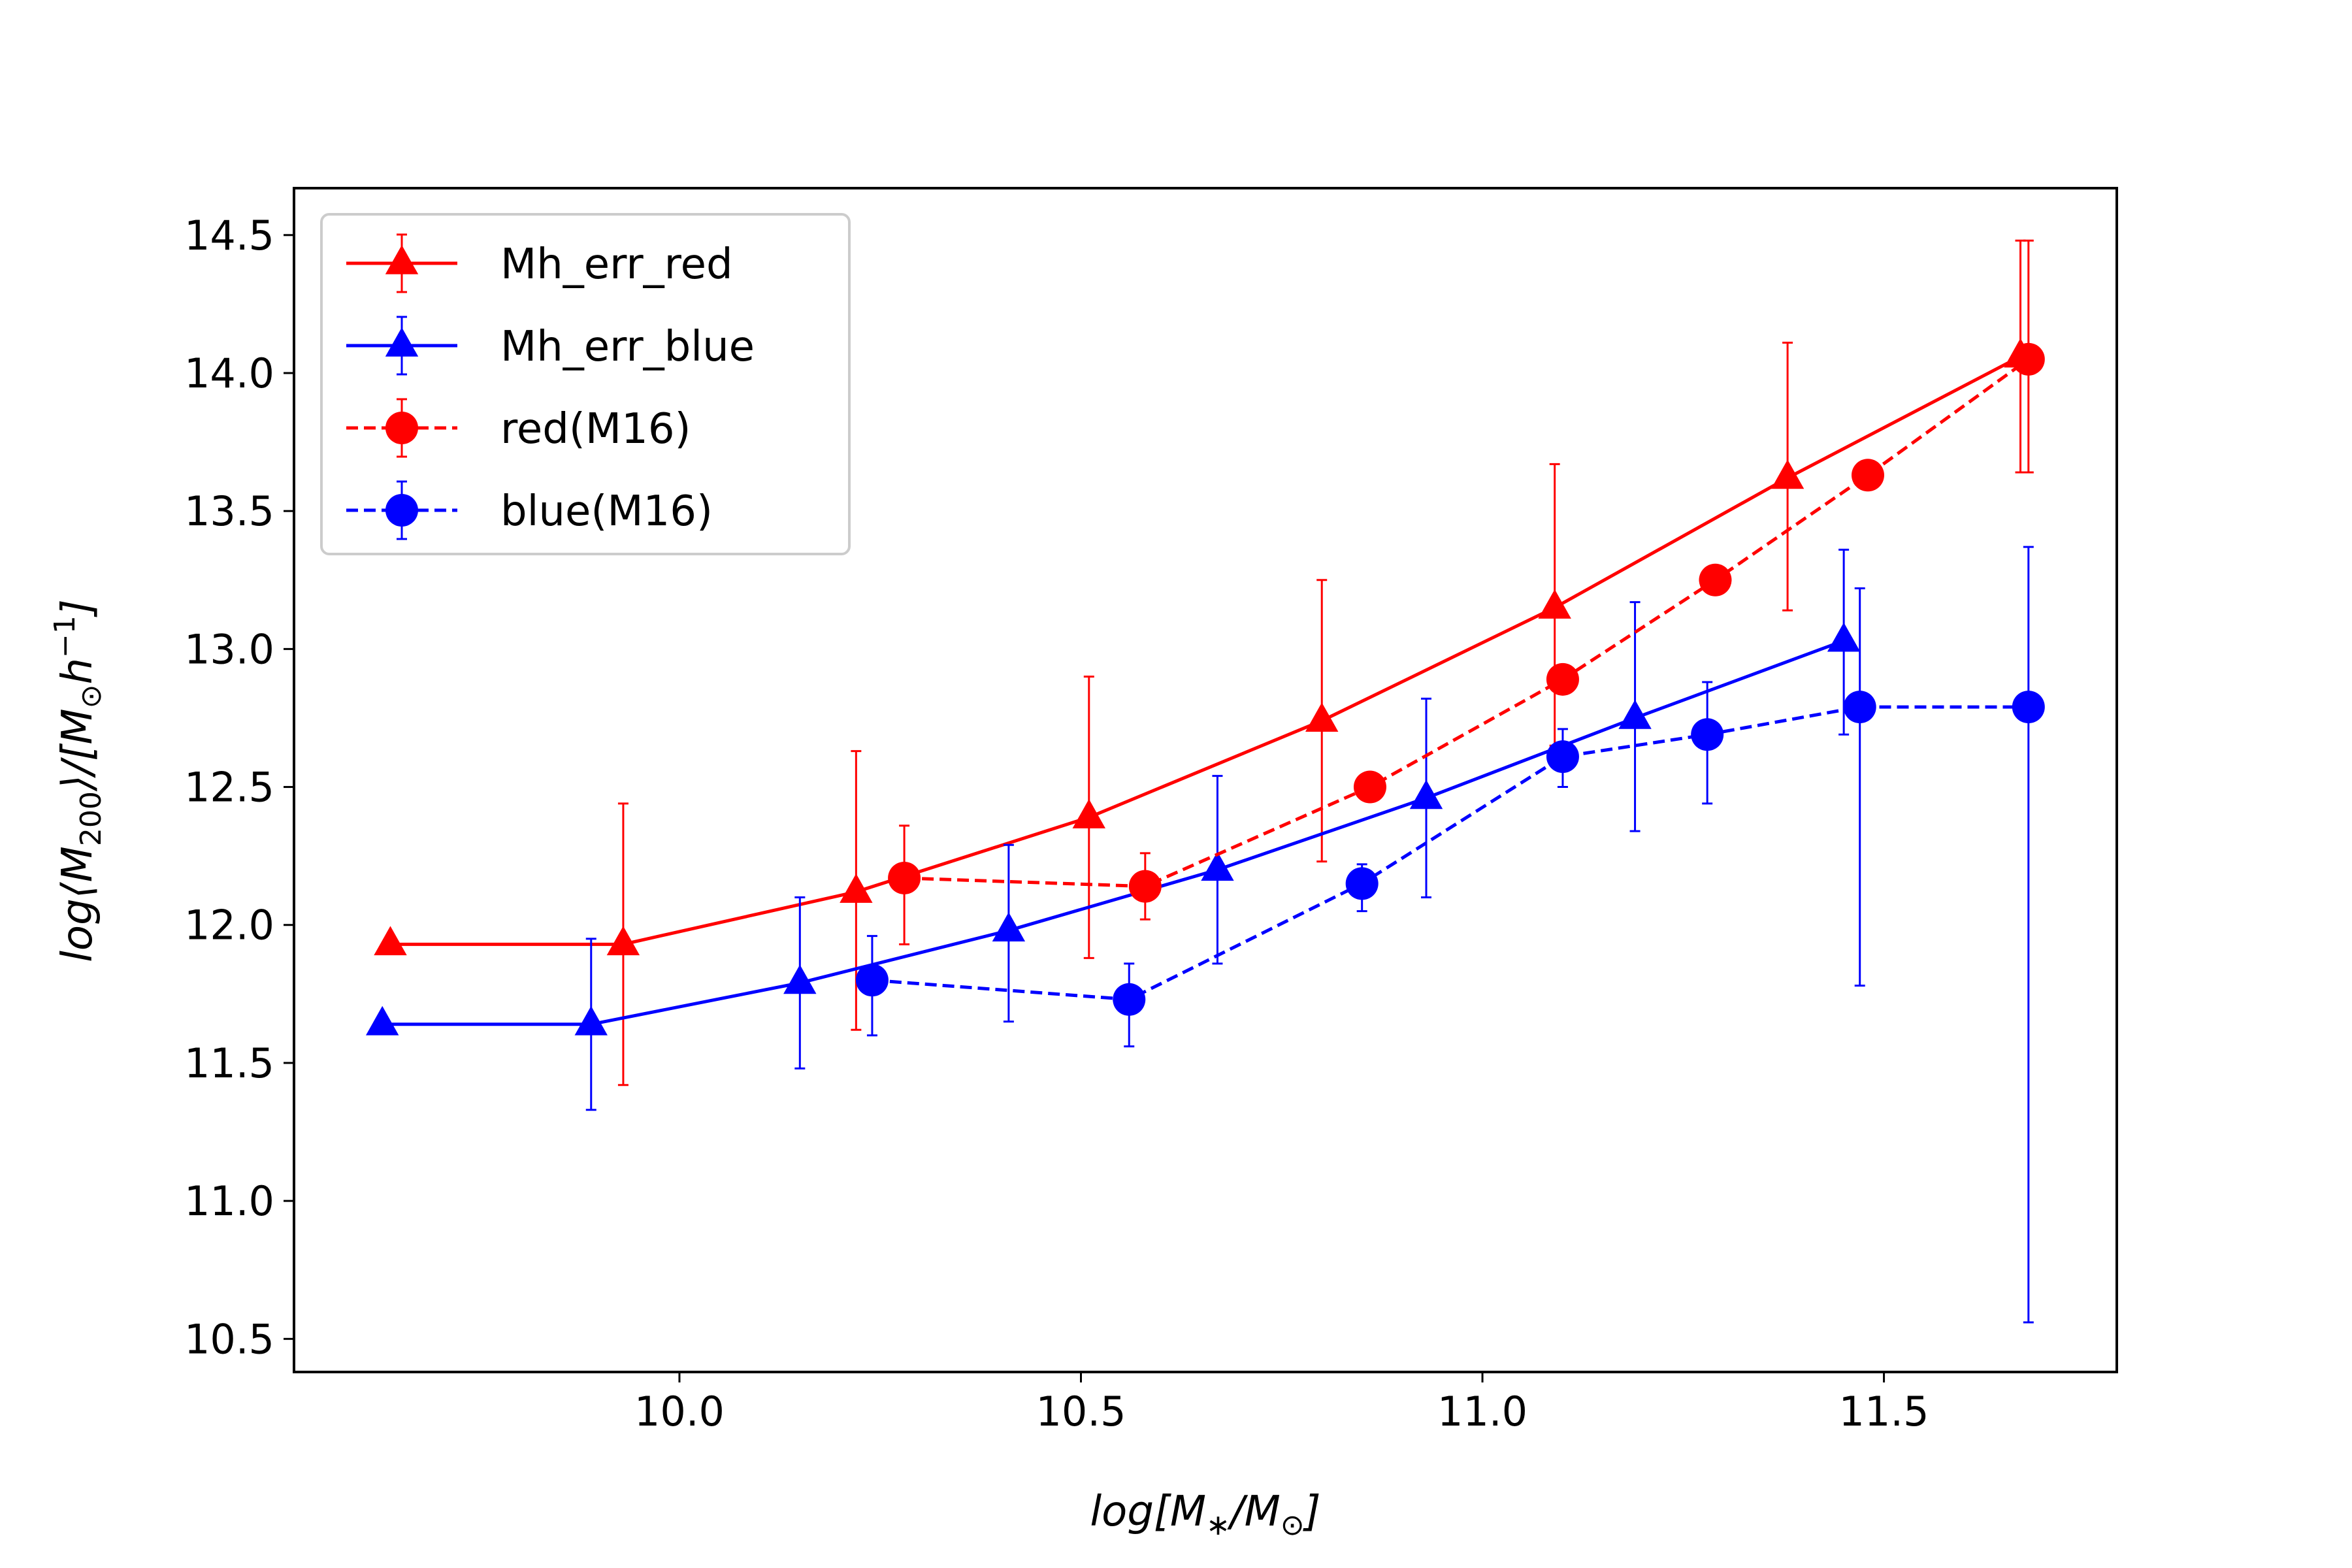 The image size is (2352, 1568). I want to click on legend: Mh_err_red Mh_err_blue red(M16) blue(M16), so click(585, 384).